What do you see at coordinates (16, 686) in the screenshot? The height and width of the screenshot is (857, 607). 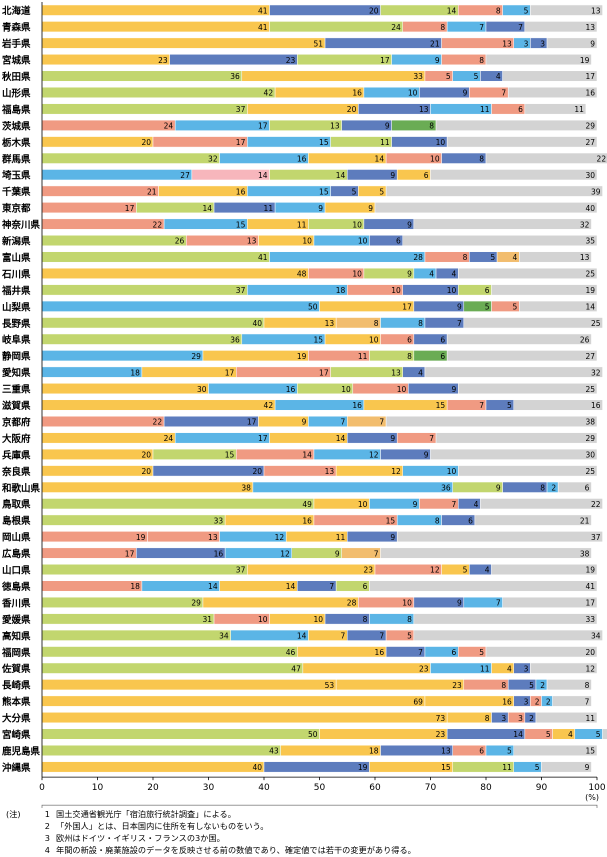 I see `category-label: 長崎県` at bounding box center [16, 686].